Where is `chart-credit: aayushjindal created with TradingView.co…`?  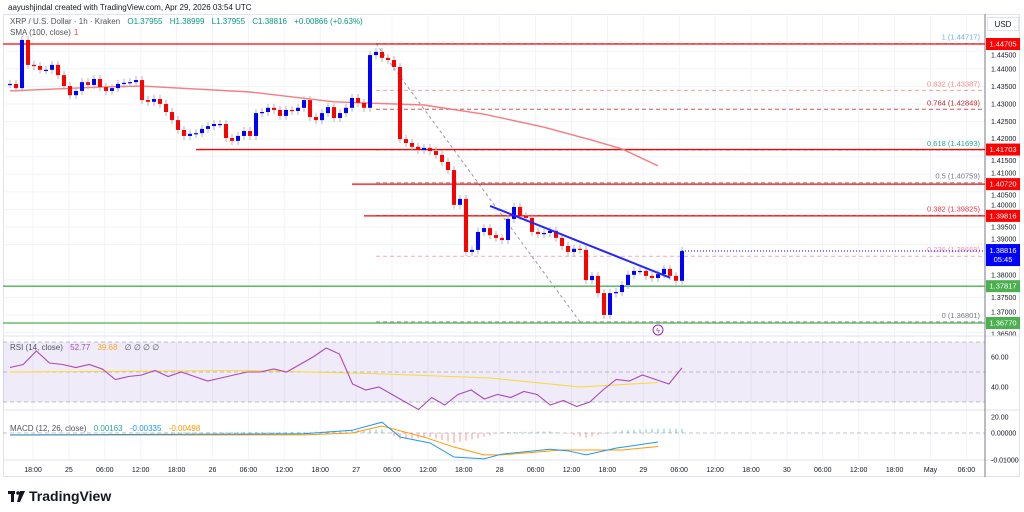
chart-credit: aayushjindal created with TradingView.co… is located at coordinates (130, 7).